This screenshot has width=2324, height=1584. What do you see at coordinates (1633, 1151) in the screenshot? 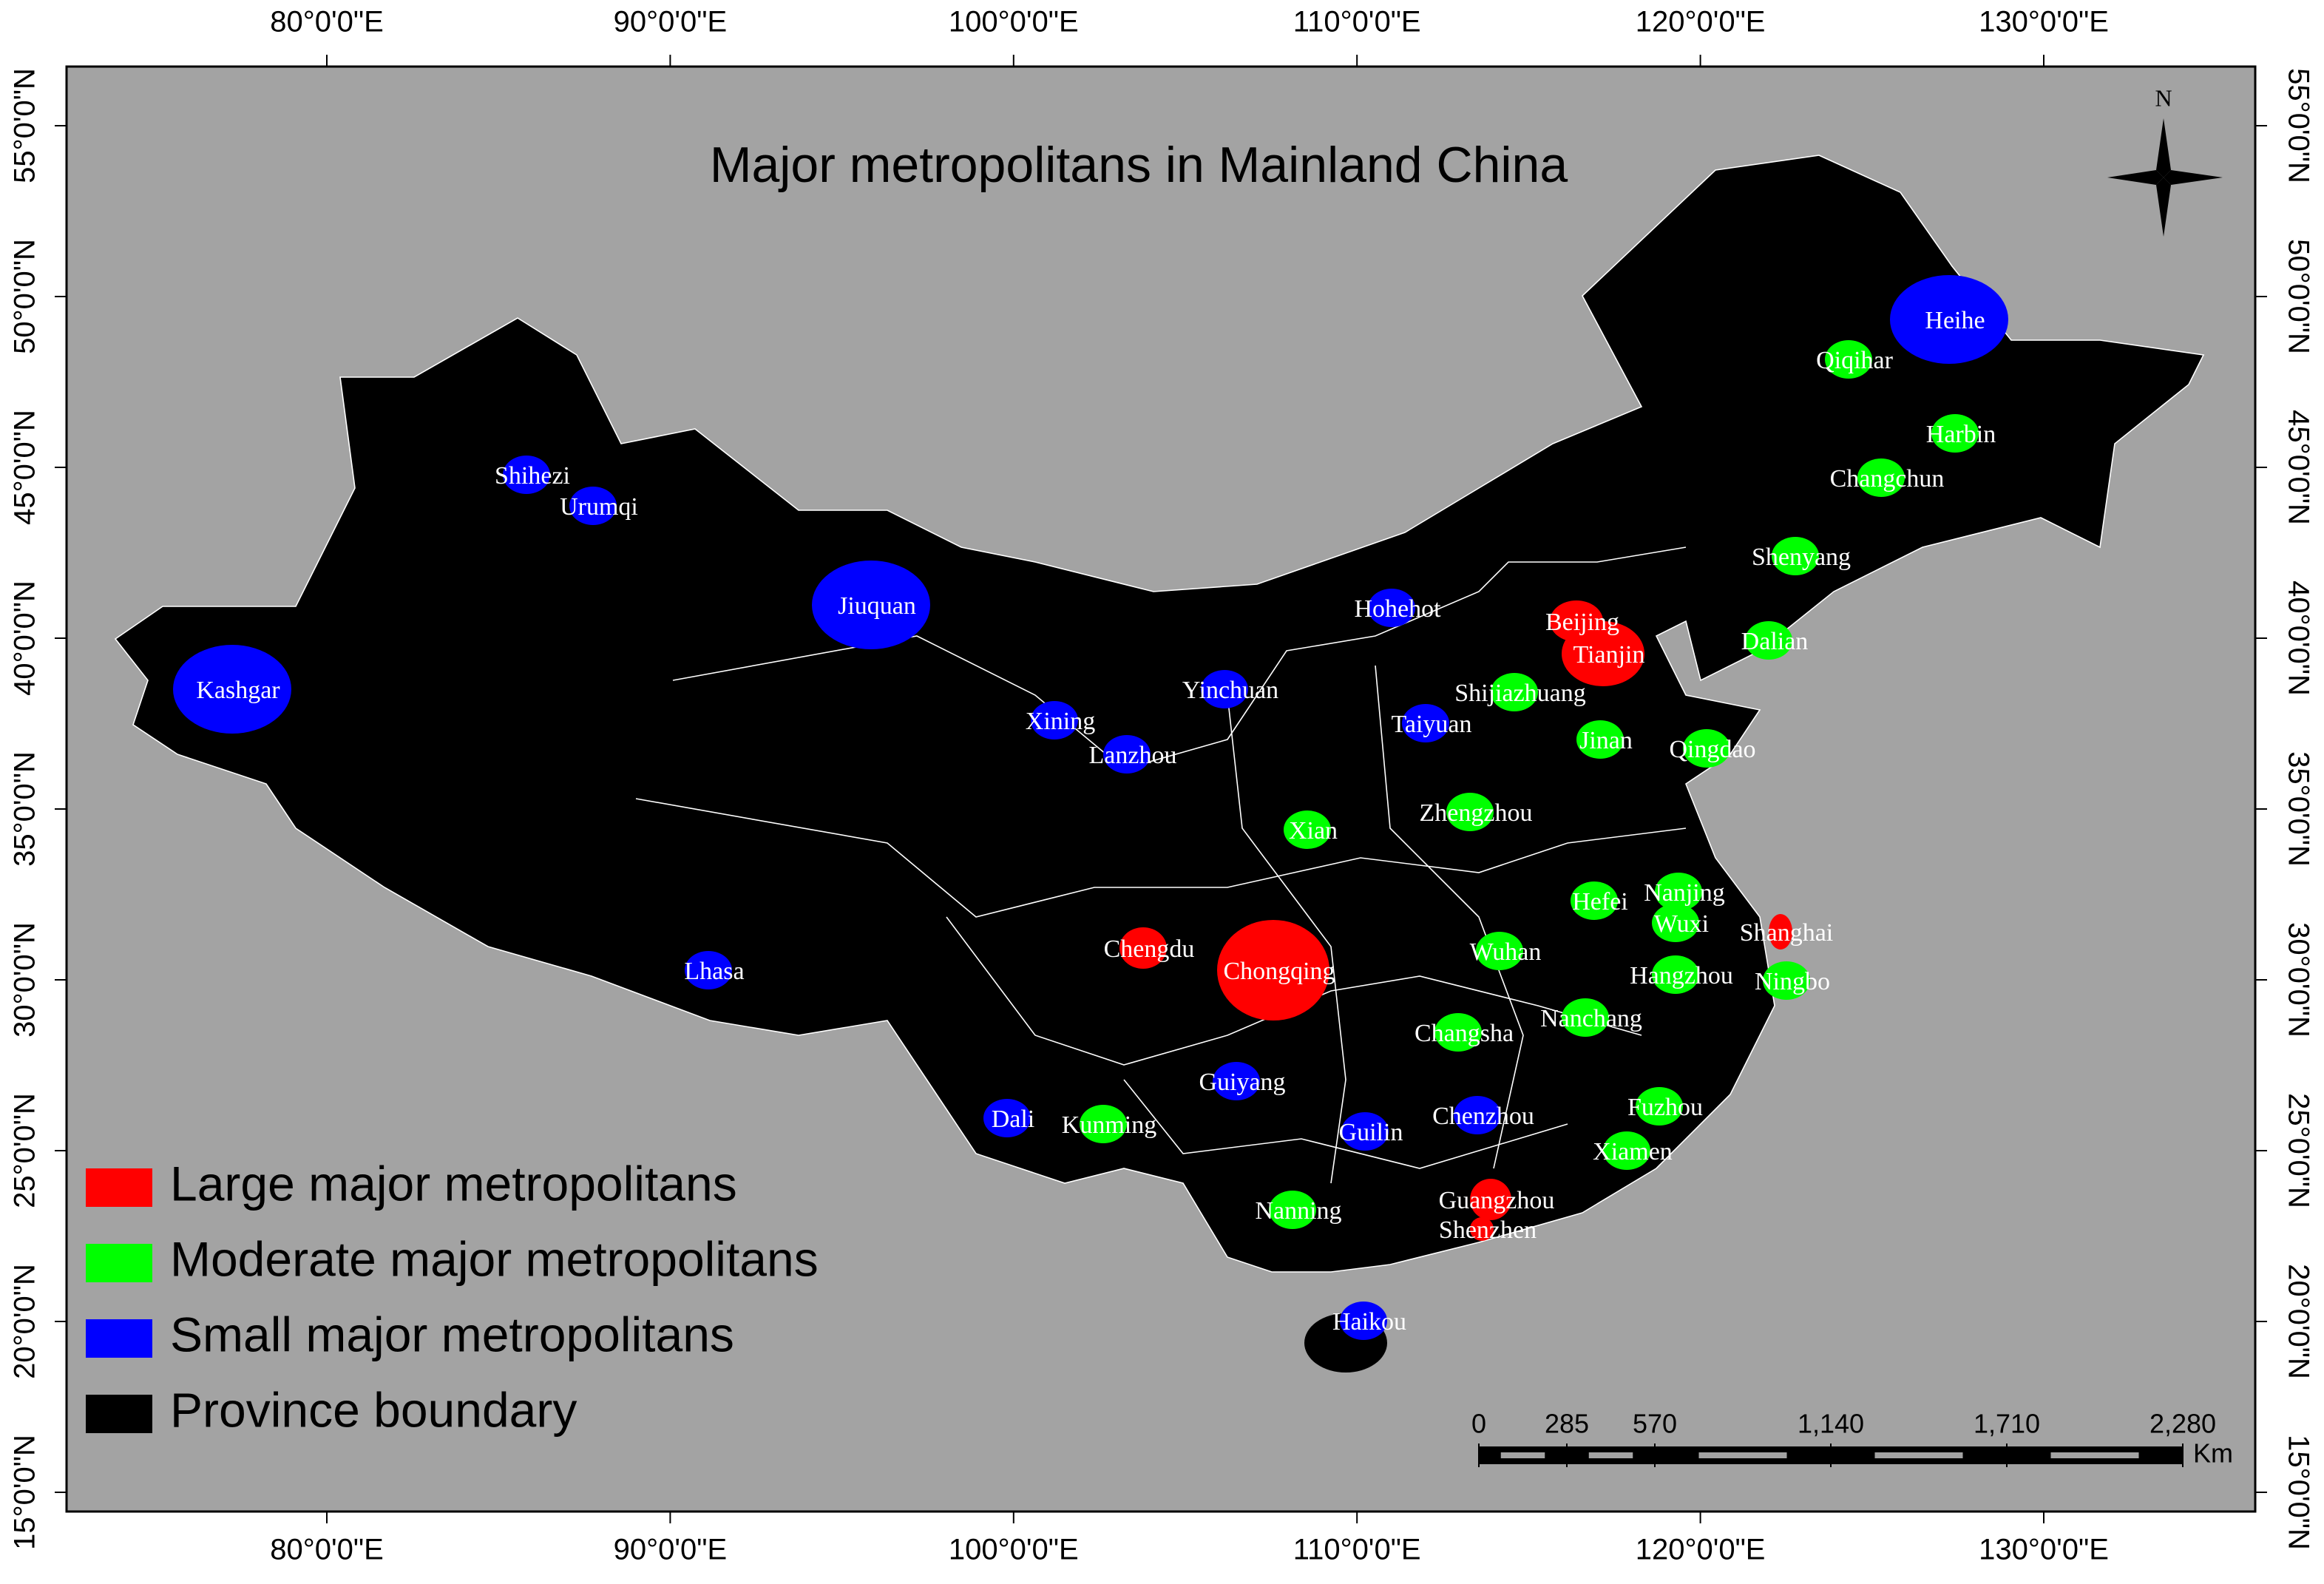
I see `city-label: Xiamen` at bounding box center [1633, 1151].